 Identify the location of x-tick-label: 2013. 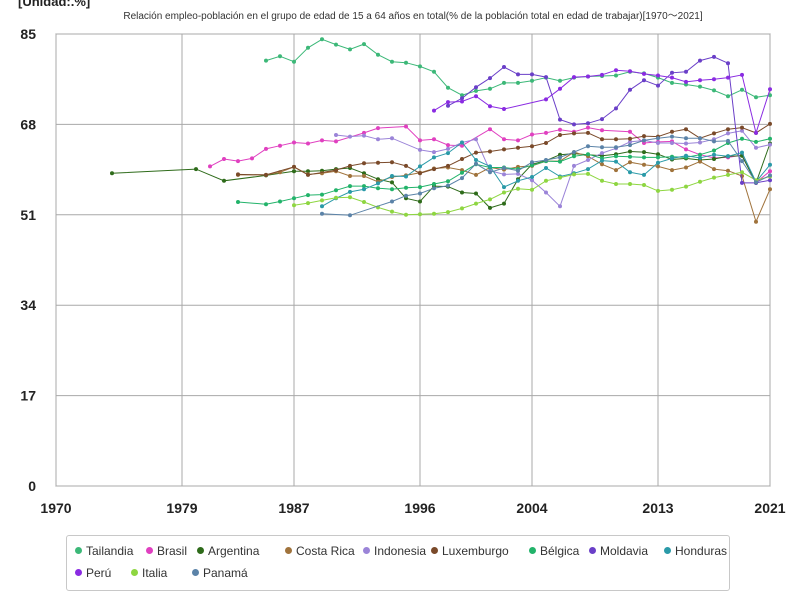
(657, 508).